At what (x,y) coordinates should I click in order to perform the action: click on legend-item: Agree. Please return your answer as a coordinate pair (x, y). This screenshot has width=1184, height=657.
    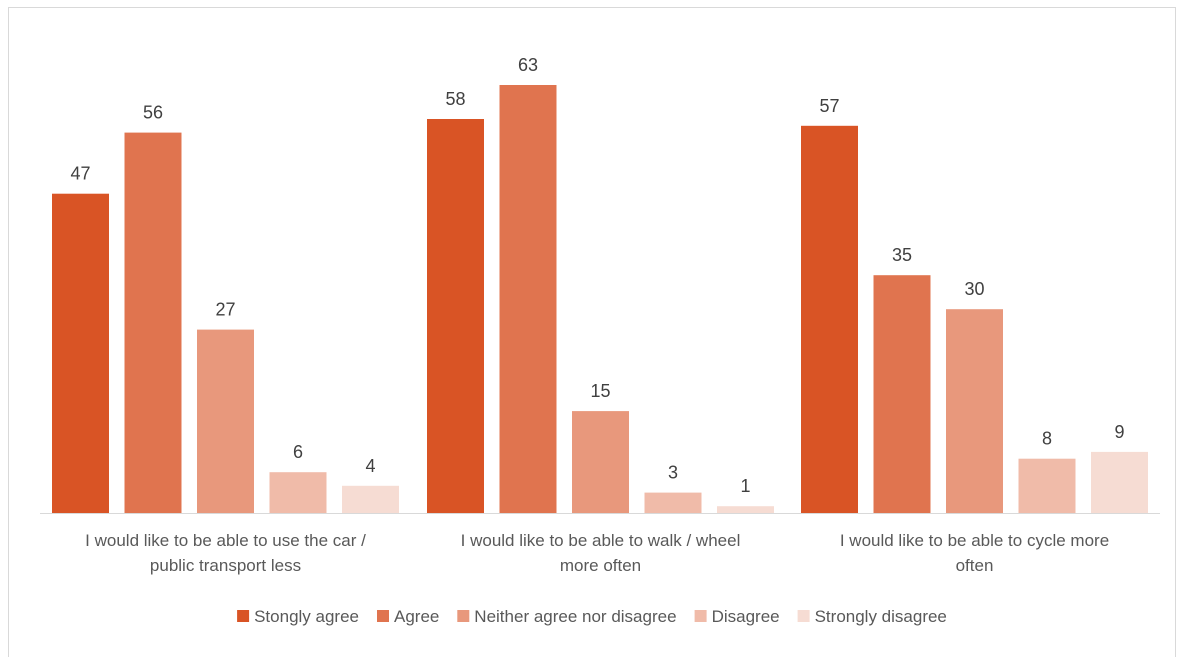
    Looking at the image, I should click on (408, 616).